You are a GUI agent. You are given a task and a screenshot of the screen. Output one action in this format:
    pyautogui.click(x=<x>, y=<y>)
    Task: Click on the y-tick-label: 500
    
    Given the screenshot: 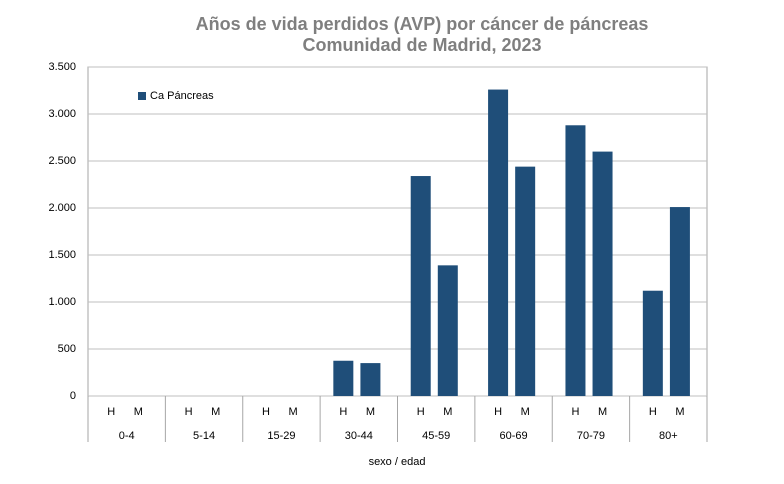 What is the action you would take?
    pyautogui.click(x=67, y=349)
    